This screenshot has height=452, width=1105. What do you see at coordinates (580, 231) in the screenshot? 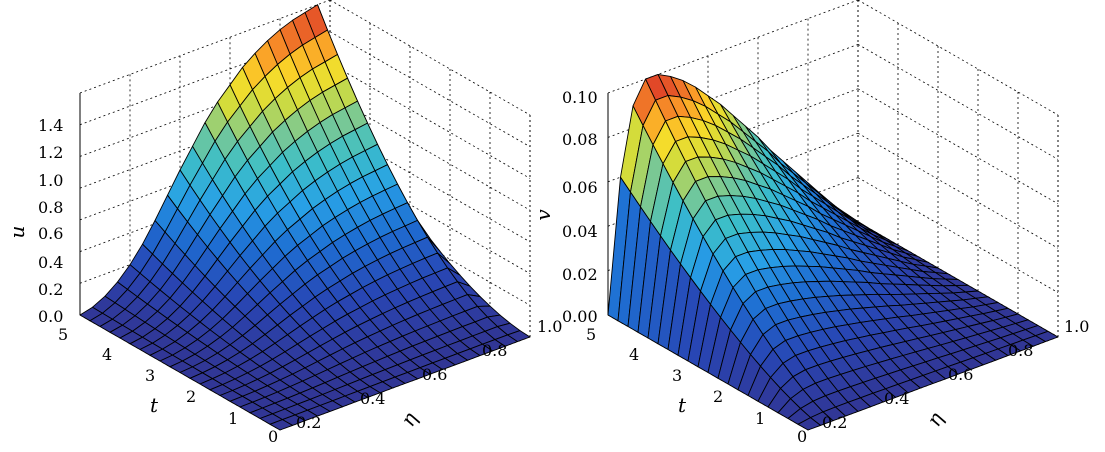
I see `z-tick-v-2: 0.04` at bounding box center [580, 231].